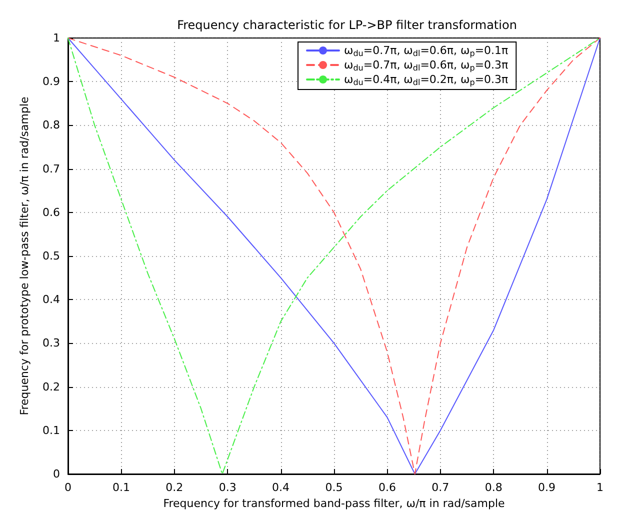  Describe the element at coordinates (493, 487) in the screenshot. I see `x-tick-label: 0.8` at that location.